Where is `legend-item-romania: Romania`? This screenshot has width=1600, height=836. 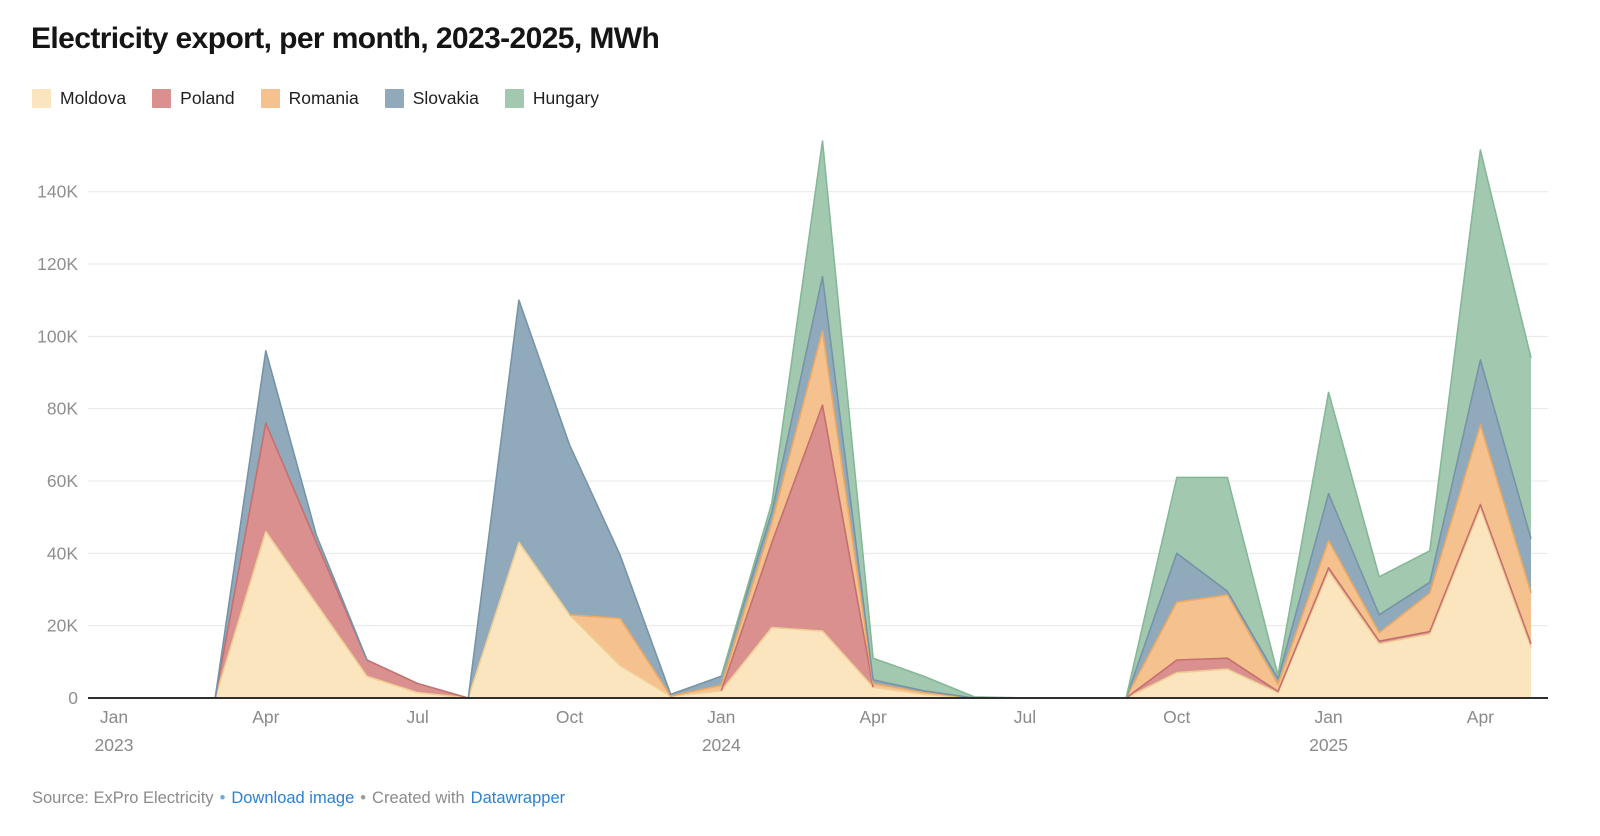
legend-item-romania: Romania is located at coordinates (309, 98).